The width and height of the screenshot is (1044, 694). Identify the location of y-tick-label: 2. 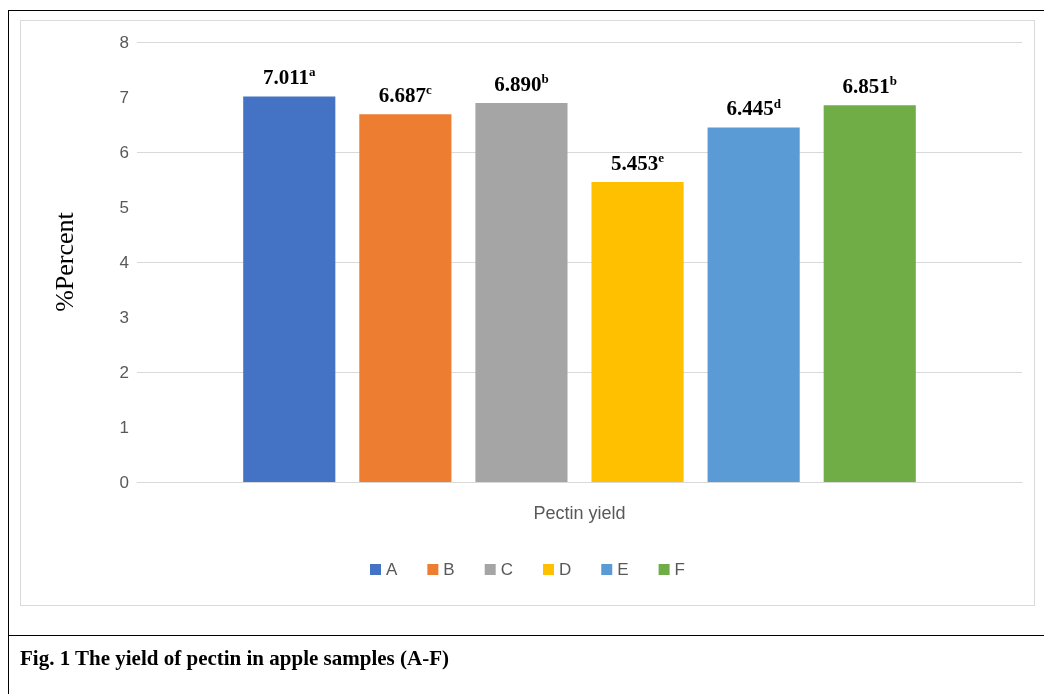
(124, 372).